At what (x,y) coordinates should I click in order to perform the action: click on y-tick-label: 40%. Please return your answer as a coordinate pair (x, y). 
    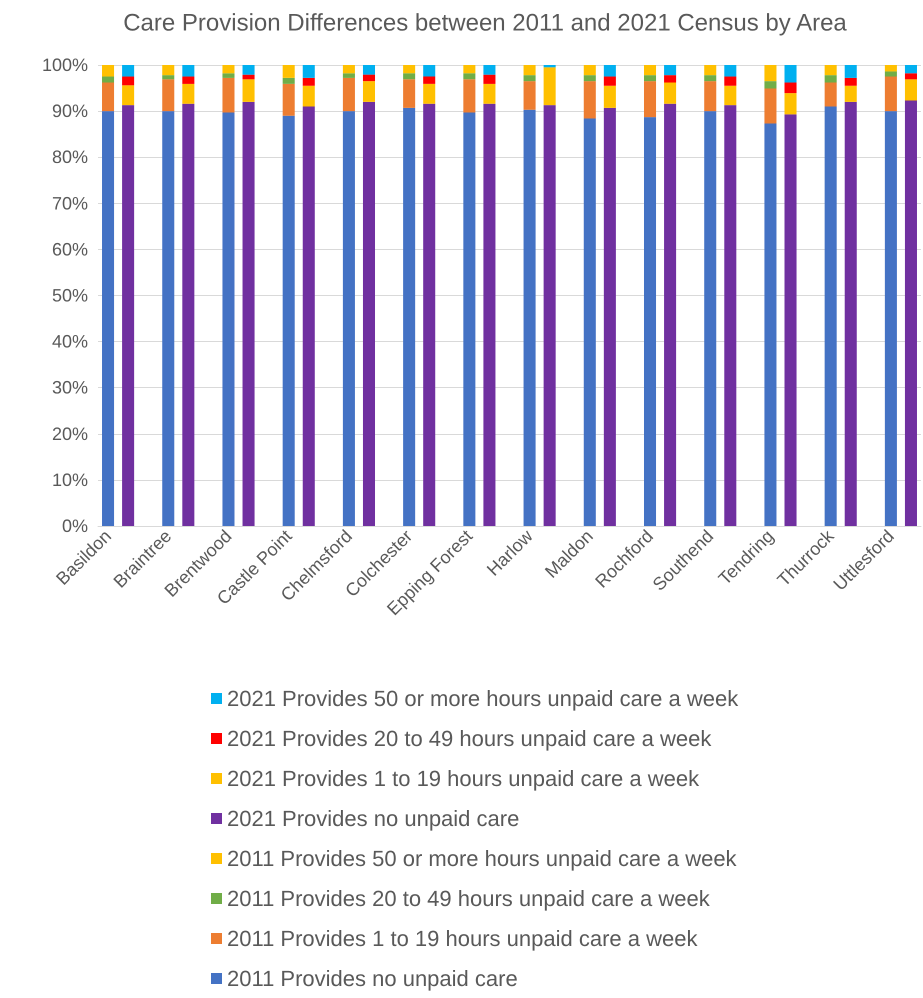
    Looking at the image, I should click on (70, 342).